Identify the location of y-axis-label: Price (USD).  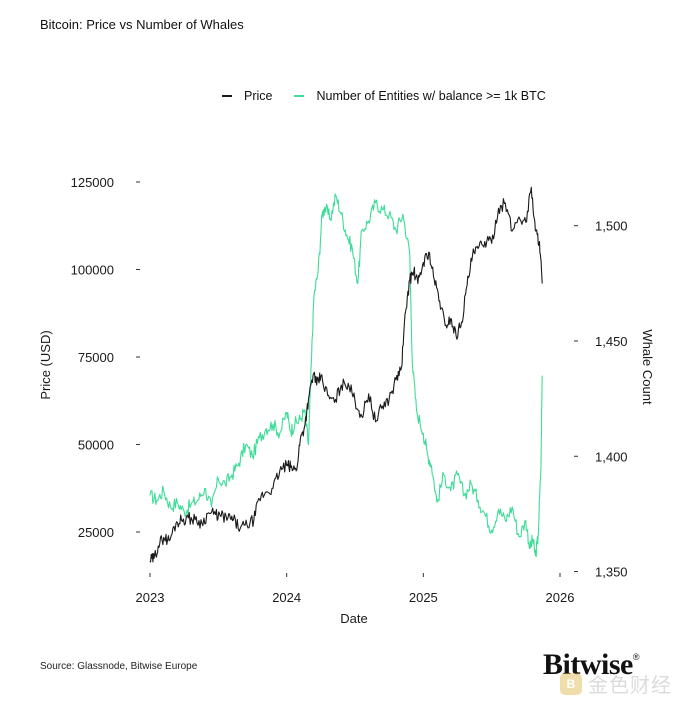
(45, 364).